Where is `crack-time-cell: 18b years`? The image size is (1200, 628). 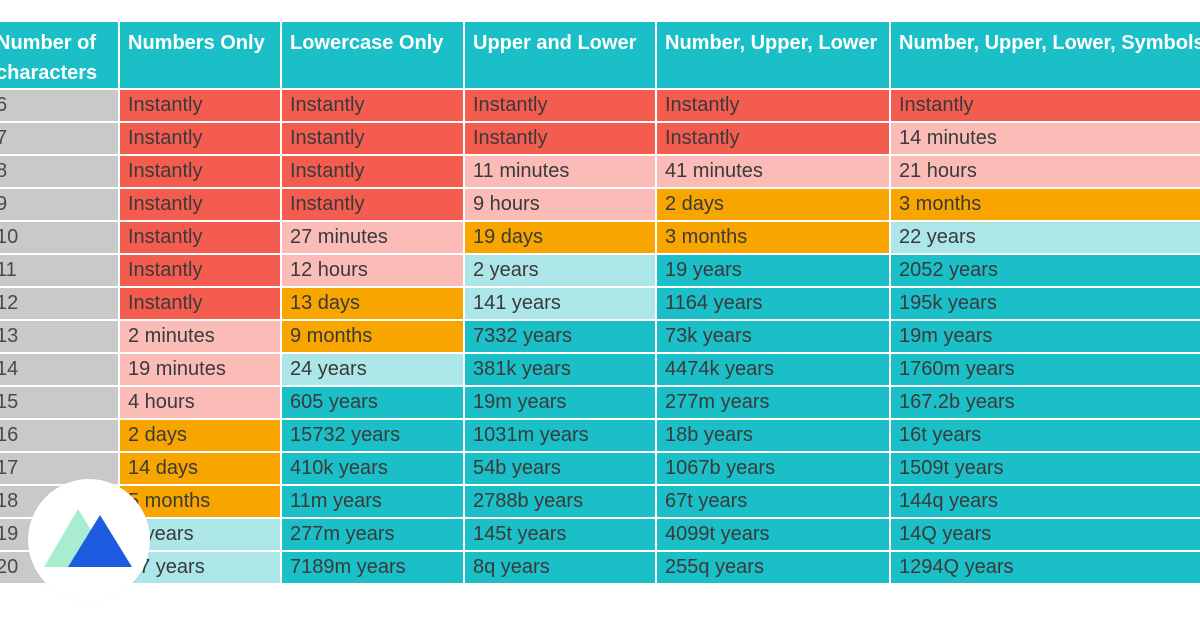
crack-time-cell: 18b years is located at coordinates (773, 435).